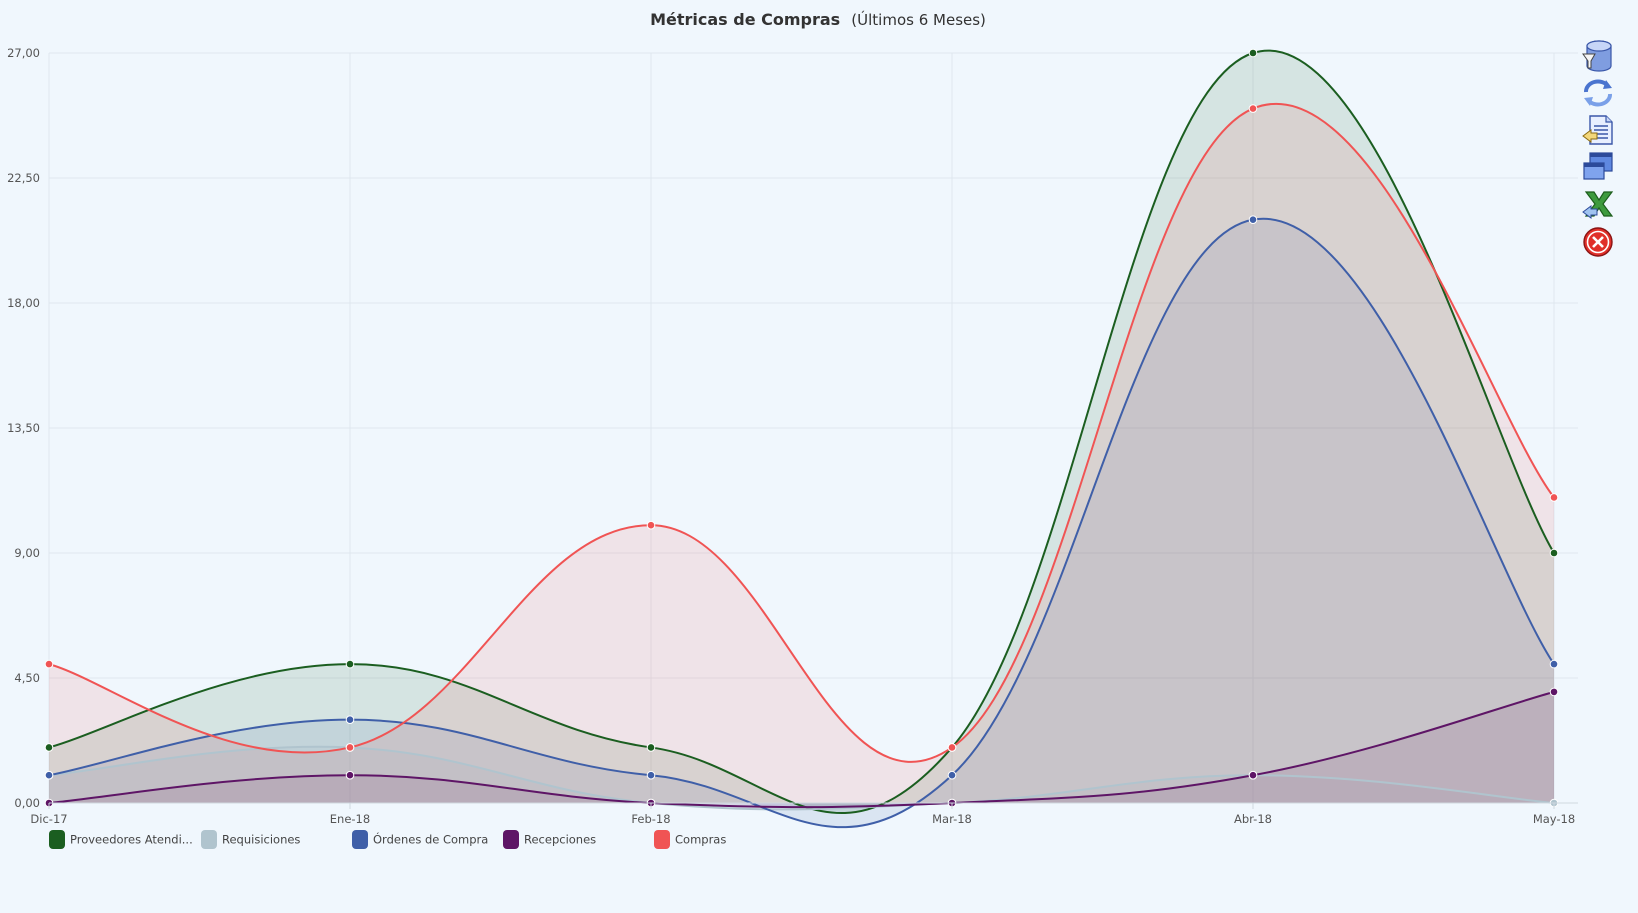 Image resolution: width=1638 pixels, height=913 pixels. Describe the element at coordinates (650, 819) in the screenshot. I see `x-tick-label: Feb-18` at that location.